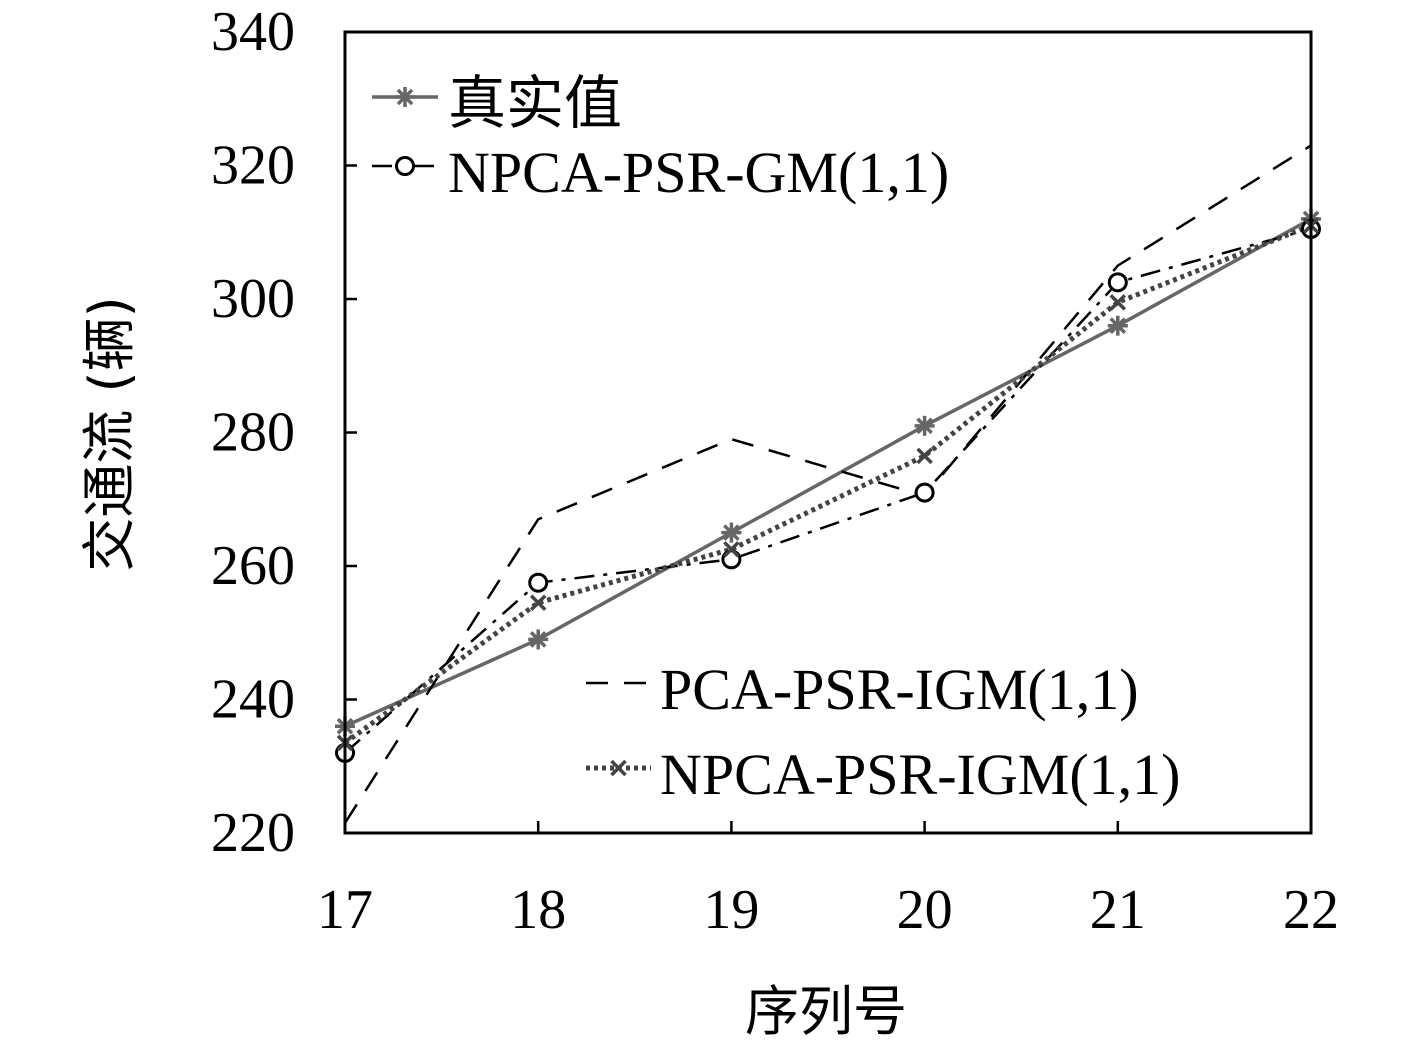  Describe the element at coordinates (253, 32) in the screenshot. I see `y-tick-label-6: 340` at that location.